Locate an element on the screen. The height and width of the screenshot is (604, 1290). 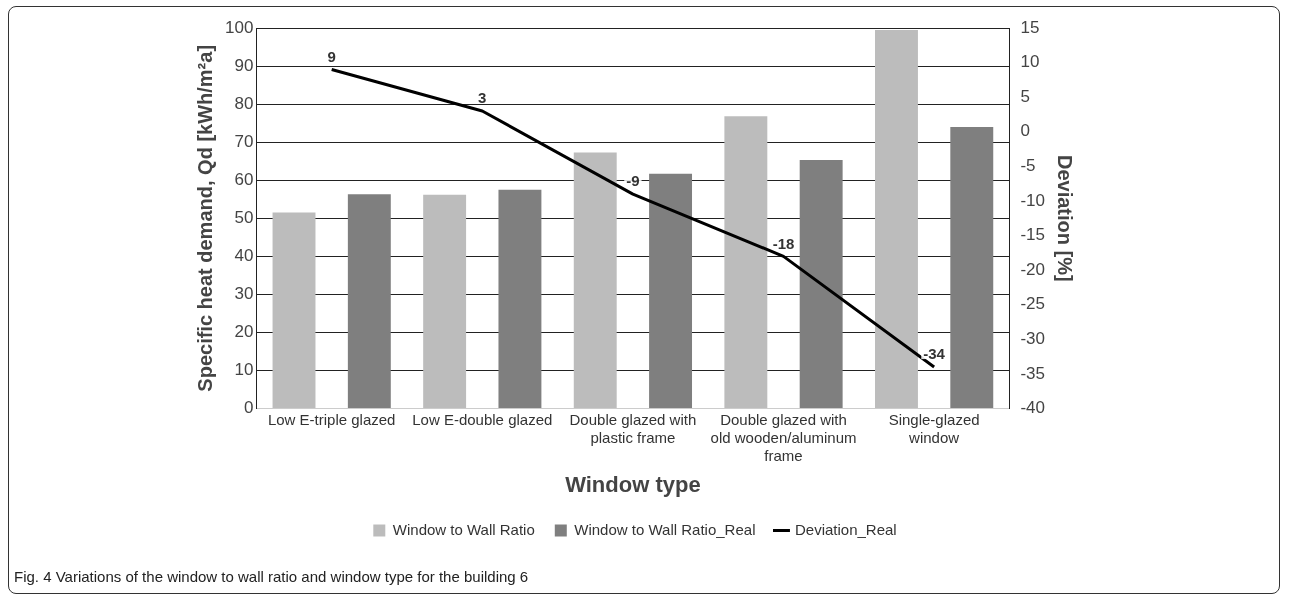
y2-tick-label: 10 is located at coordinates (1030, 62).